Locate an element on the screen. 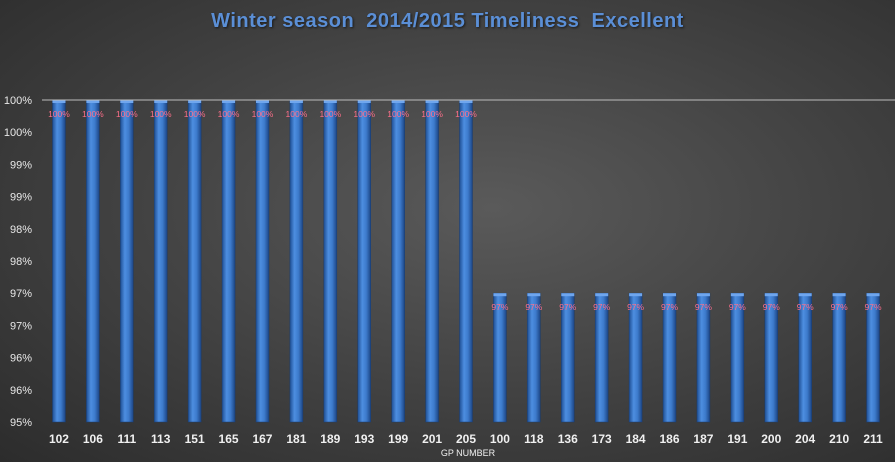  x-tick-label: 118 is located at coordinates (534, 439).